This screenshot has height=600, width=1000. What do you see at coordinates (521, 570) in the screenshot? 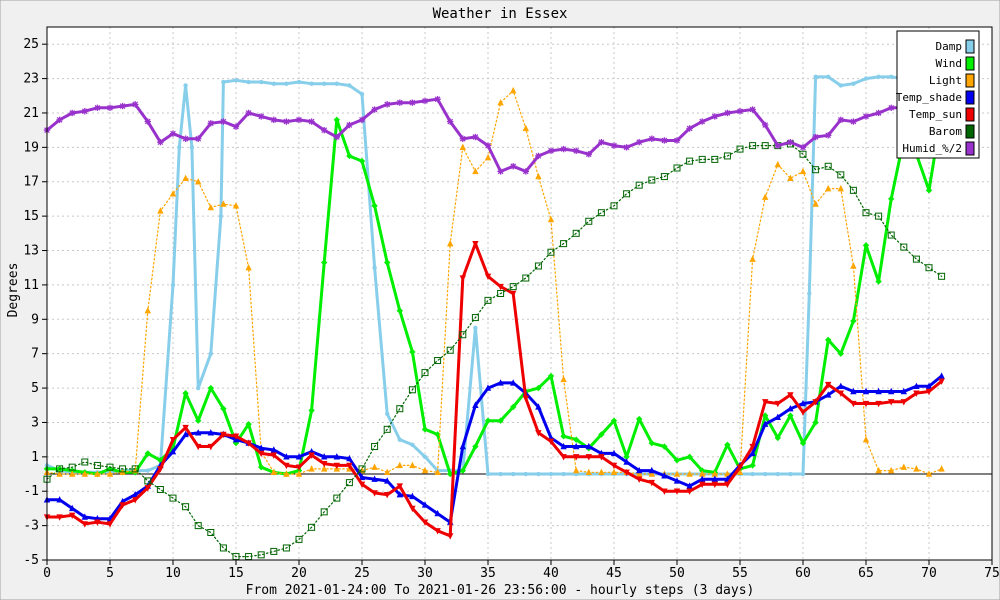
I see `x-axis: 0 5 10 15 20 25 30 35 40 45 50 55 60 65 70 75` at bounding box center [521, 570].